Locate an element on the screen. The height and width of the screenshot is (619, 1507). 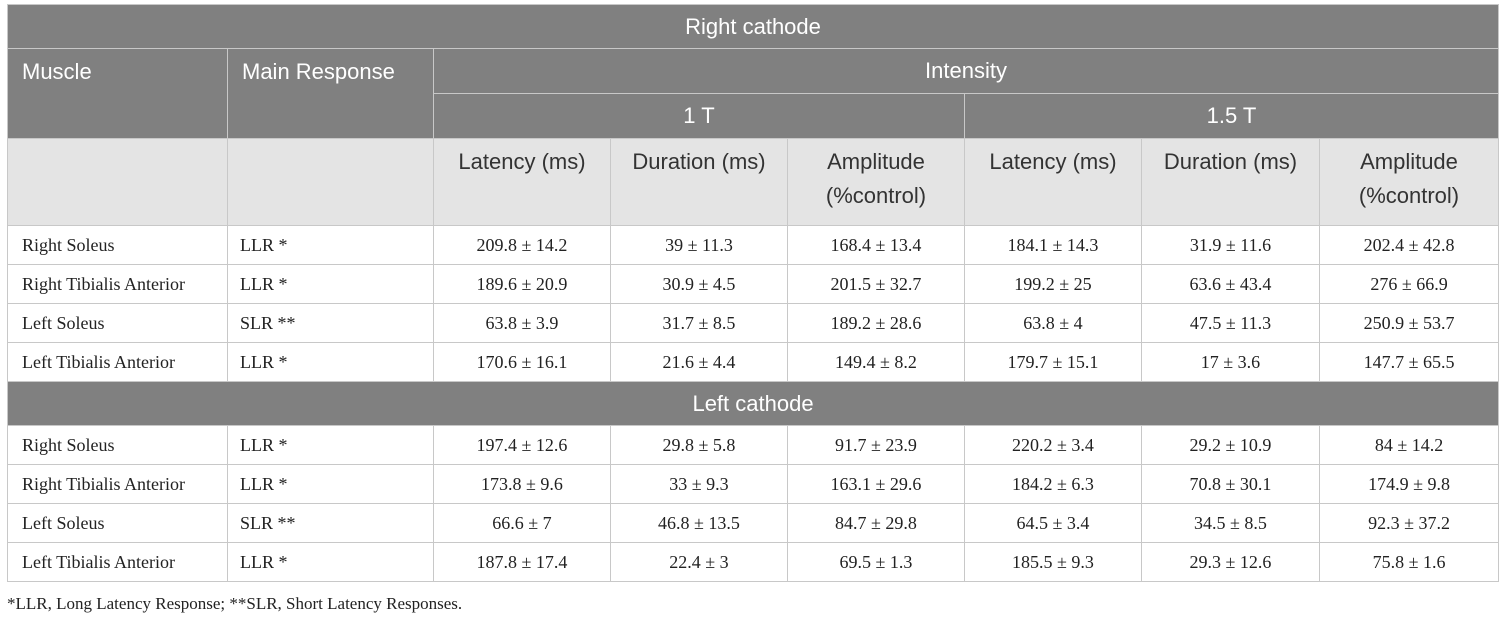
value-cell: 187.8 ± 17.4 is located at coordinates (522, 562).